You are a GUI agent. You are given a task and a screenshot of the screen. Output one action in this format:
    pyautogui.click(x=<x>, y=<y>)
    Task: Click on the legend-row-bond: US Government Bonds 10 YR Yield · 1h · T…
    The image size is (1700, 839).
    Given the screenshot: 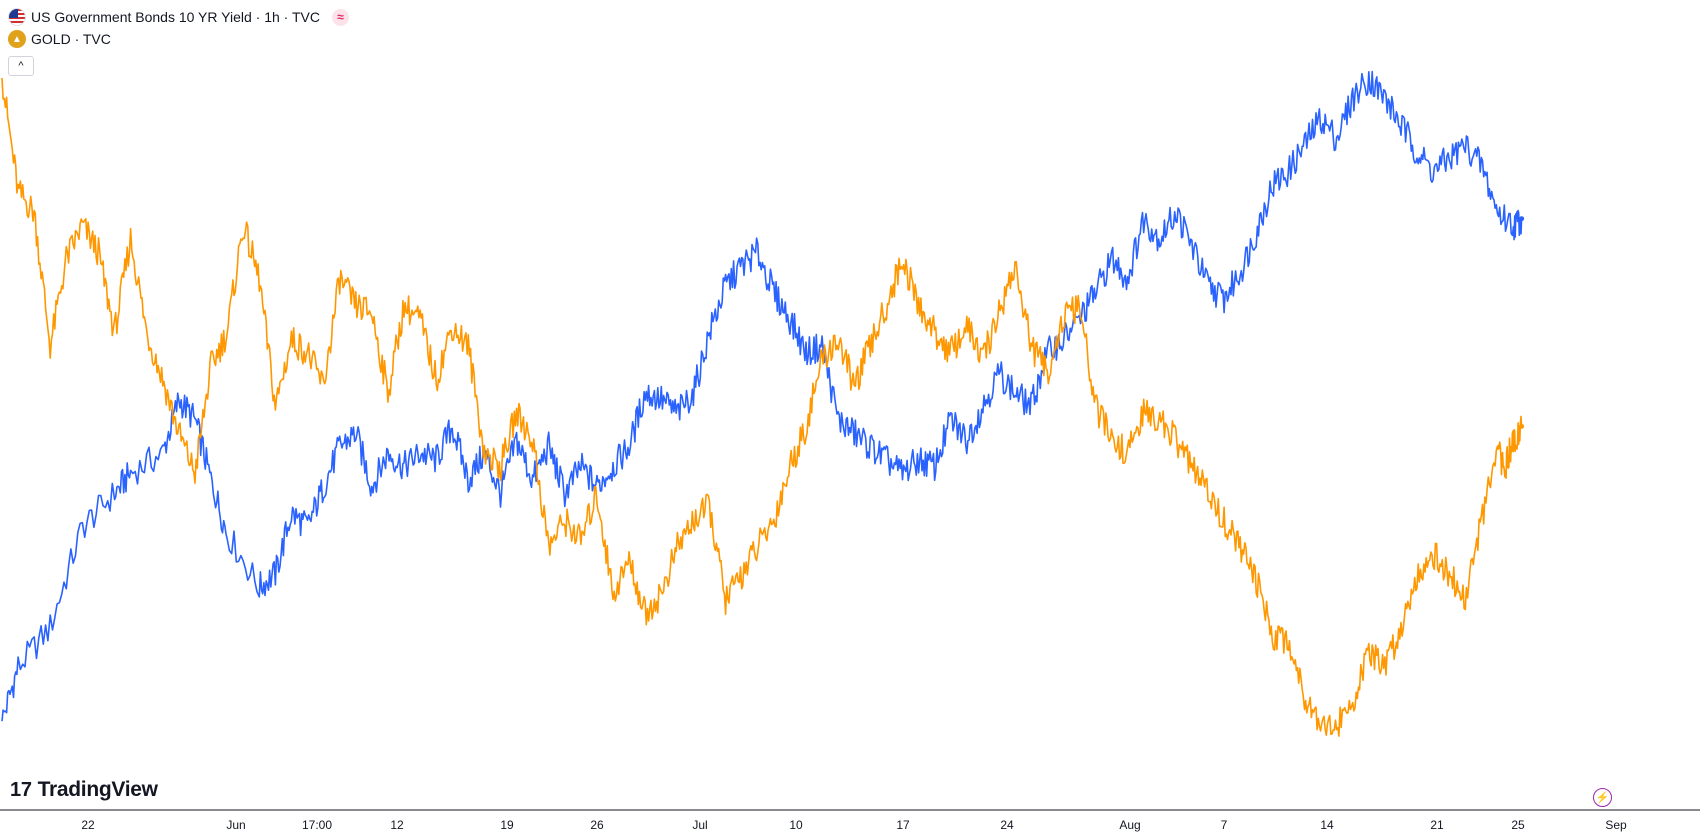 What is the action you would take?
    pyautogui.click(x=178, y=17)
    